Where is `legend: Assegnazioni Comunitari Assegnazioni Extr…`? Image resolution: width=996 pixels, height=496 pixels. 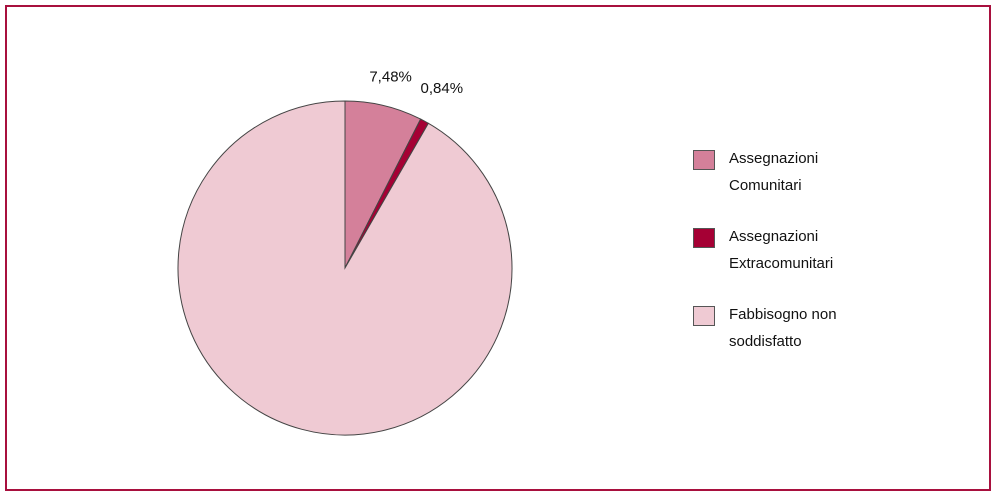 legend: Assegnazioni Comunitari Assegnazioni Extr… is located at coordinates (781, 267).